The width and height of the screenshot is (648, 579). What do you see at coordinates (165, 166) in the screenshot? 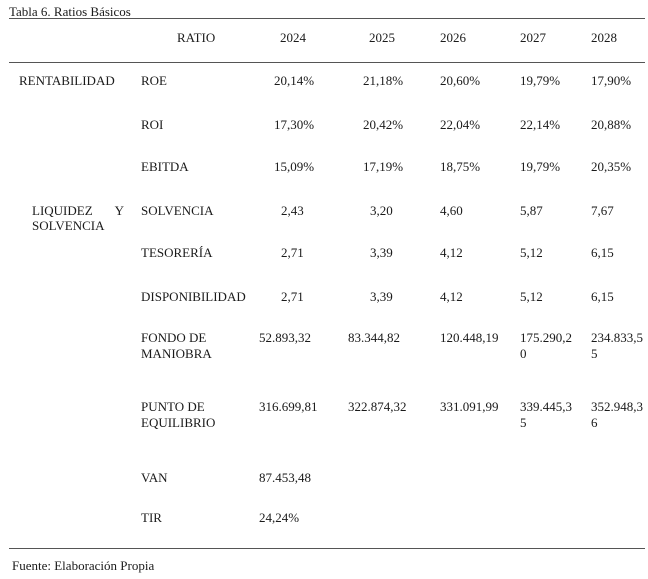
I see `ratio-name-ebitda: EBITDA` at bounding box center [165, 166].